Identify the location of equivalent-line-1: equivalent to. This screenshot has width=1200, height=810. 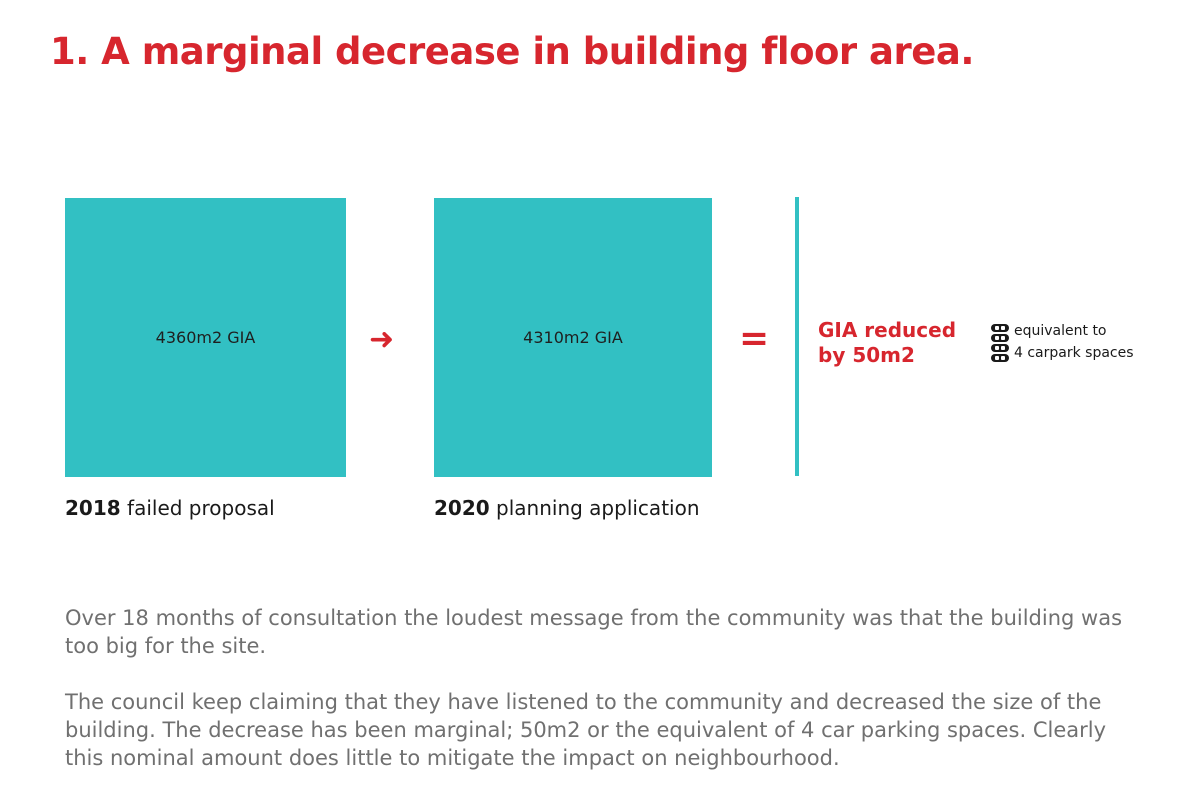
(1060, 331).